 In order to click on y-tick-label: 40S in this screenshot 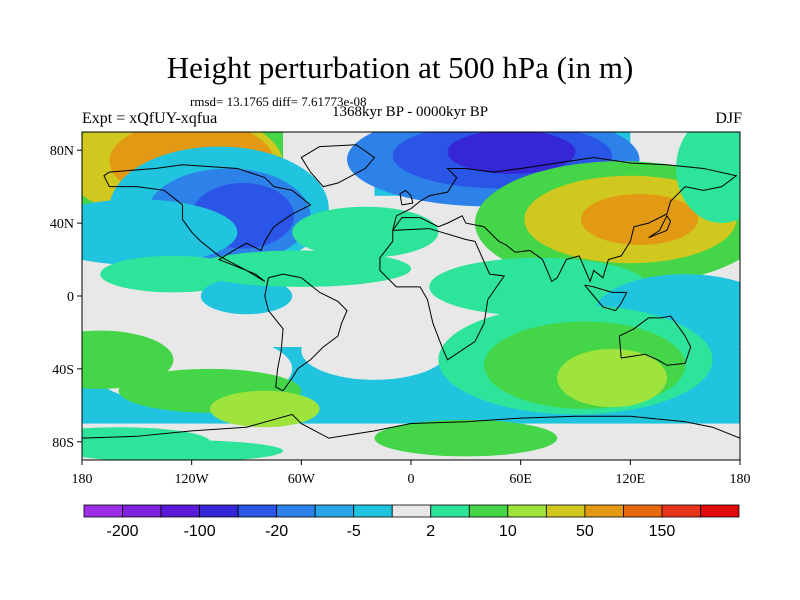, I will do `click(63, 370)`.